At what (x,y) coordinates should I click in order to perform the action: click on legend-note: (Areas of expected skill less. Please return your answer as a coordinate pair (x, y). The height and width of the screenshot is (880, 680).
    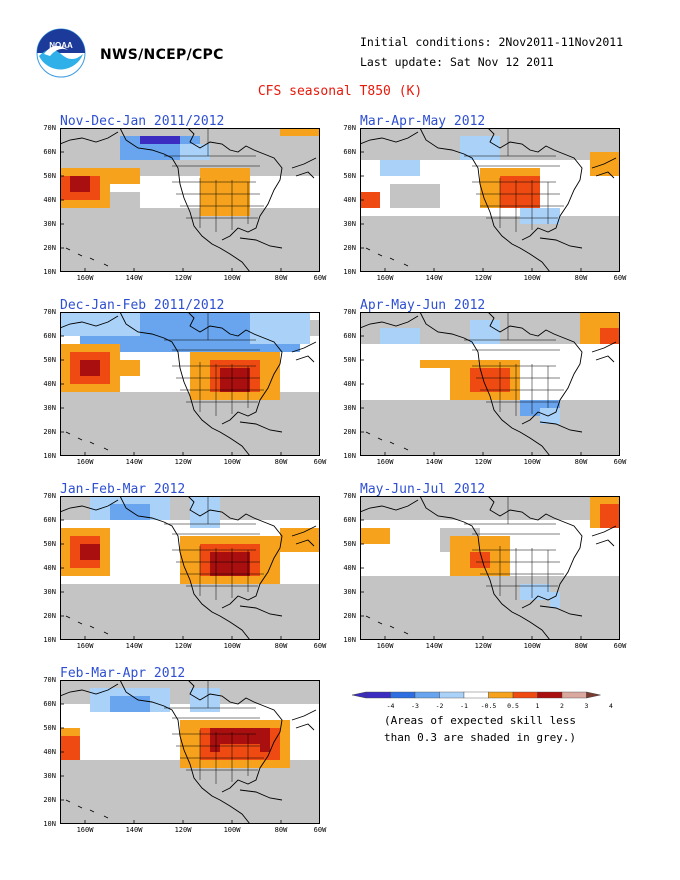
    Looking at the image, I should click on (480, 720).